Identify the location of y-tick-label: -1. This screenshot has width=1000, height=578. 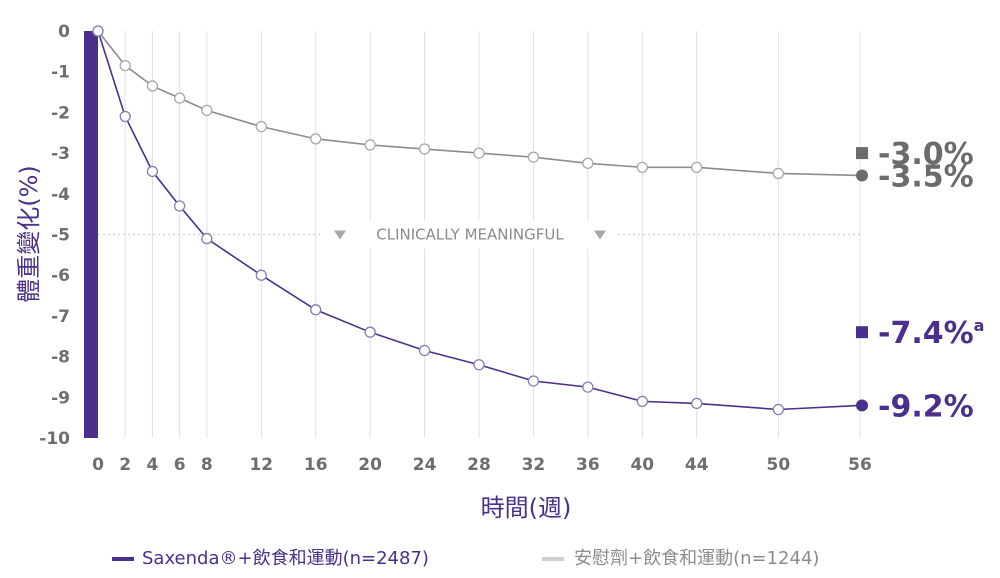
(60, 73).